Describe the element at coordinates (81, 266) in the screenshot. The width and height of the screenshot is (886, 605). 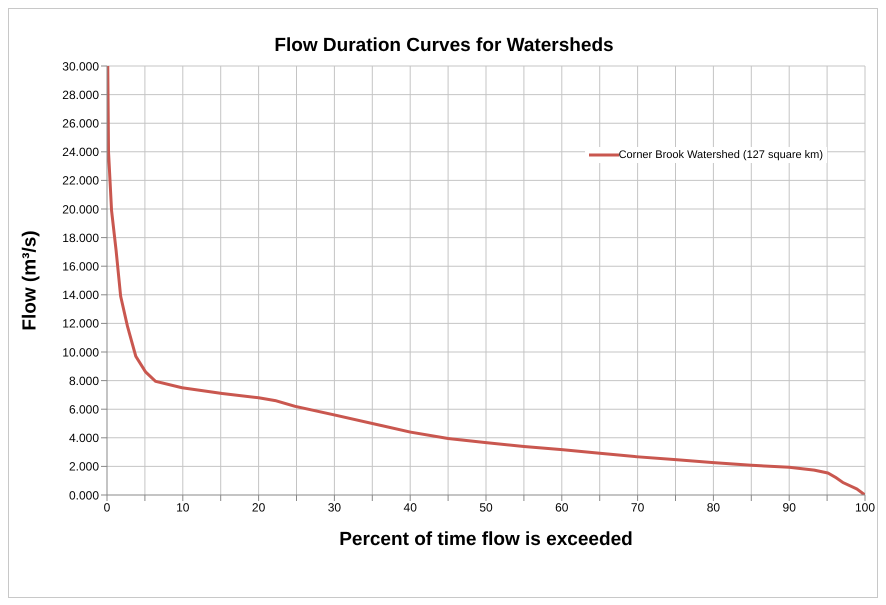
I see `y-tick-label: 16.000` at that location.